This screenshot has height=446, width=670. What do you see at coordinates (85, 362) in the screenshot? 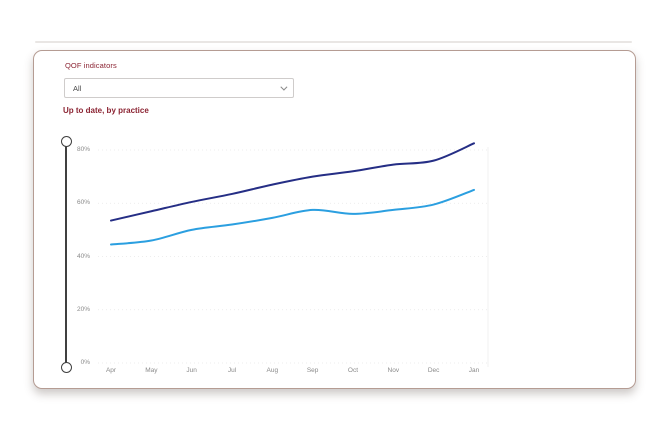
I see `y-axis-tick-label: 0%` at bounding box center [85, 362].